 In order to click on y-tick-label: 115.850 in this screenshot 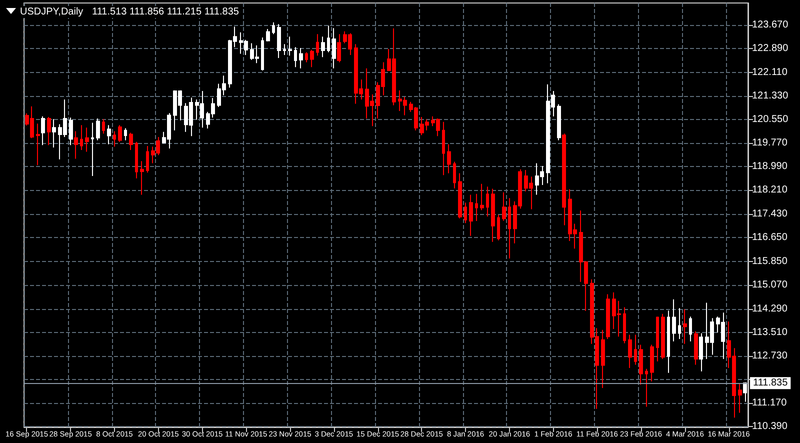, I will do `click(770, 262)`.